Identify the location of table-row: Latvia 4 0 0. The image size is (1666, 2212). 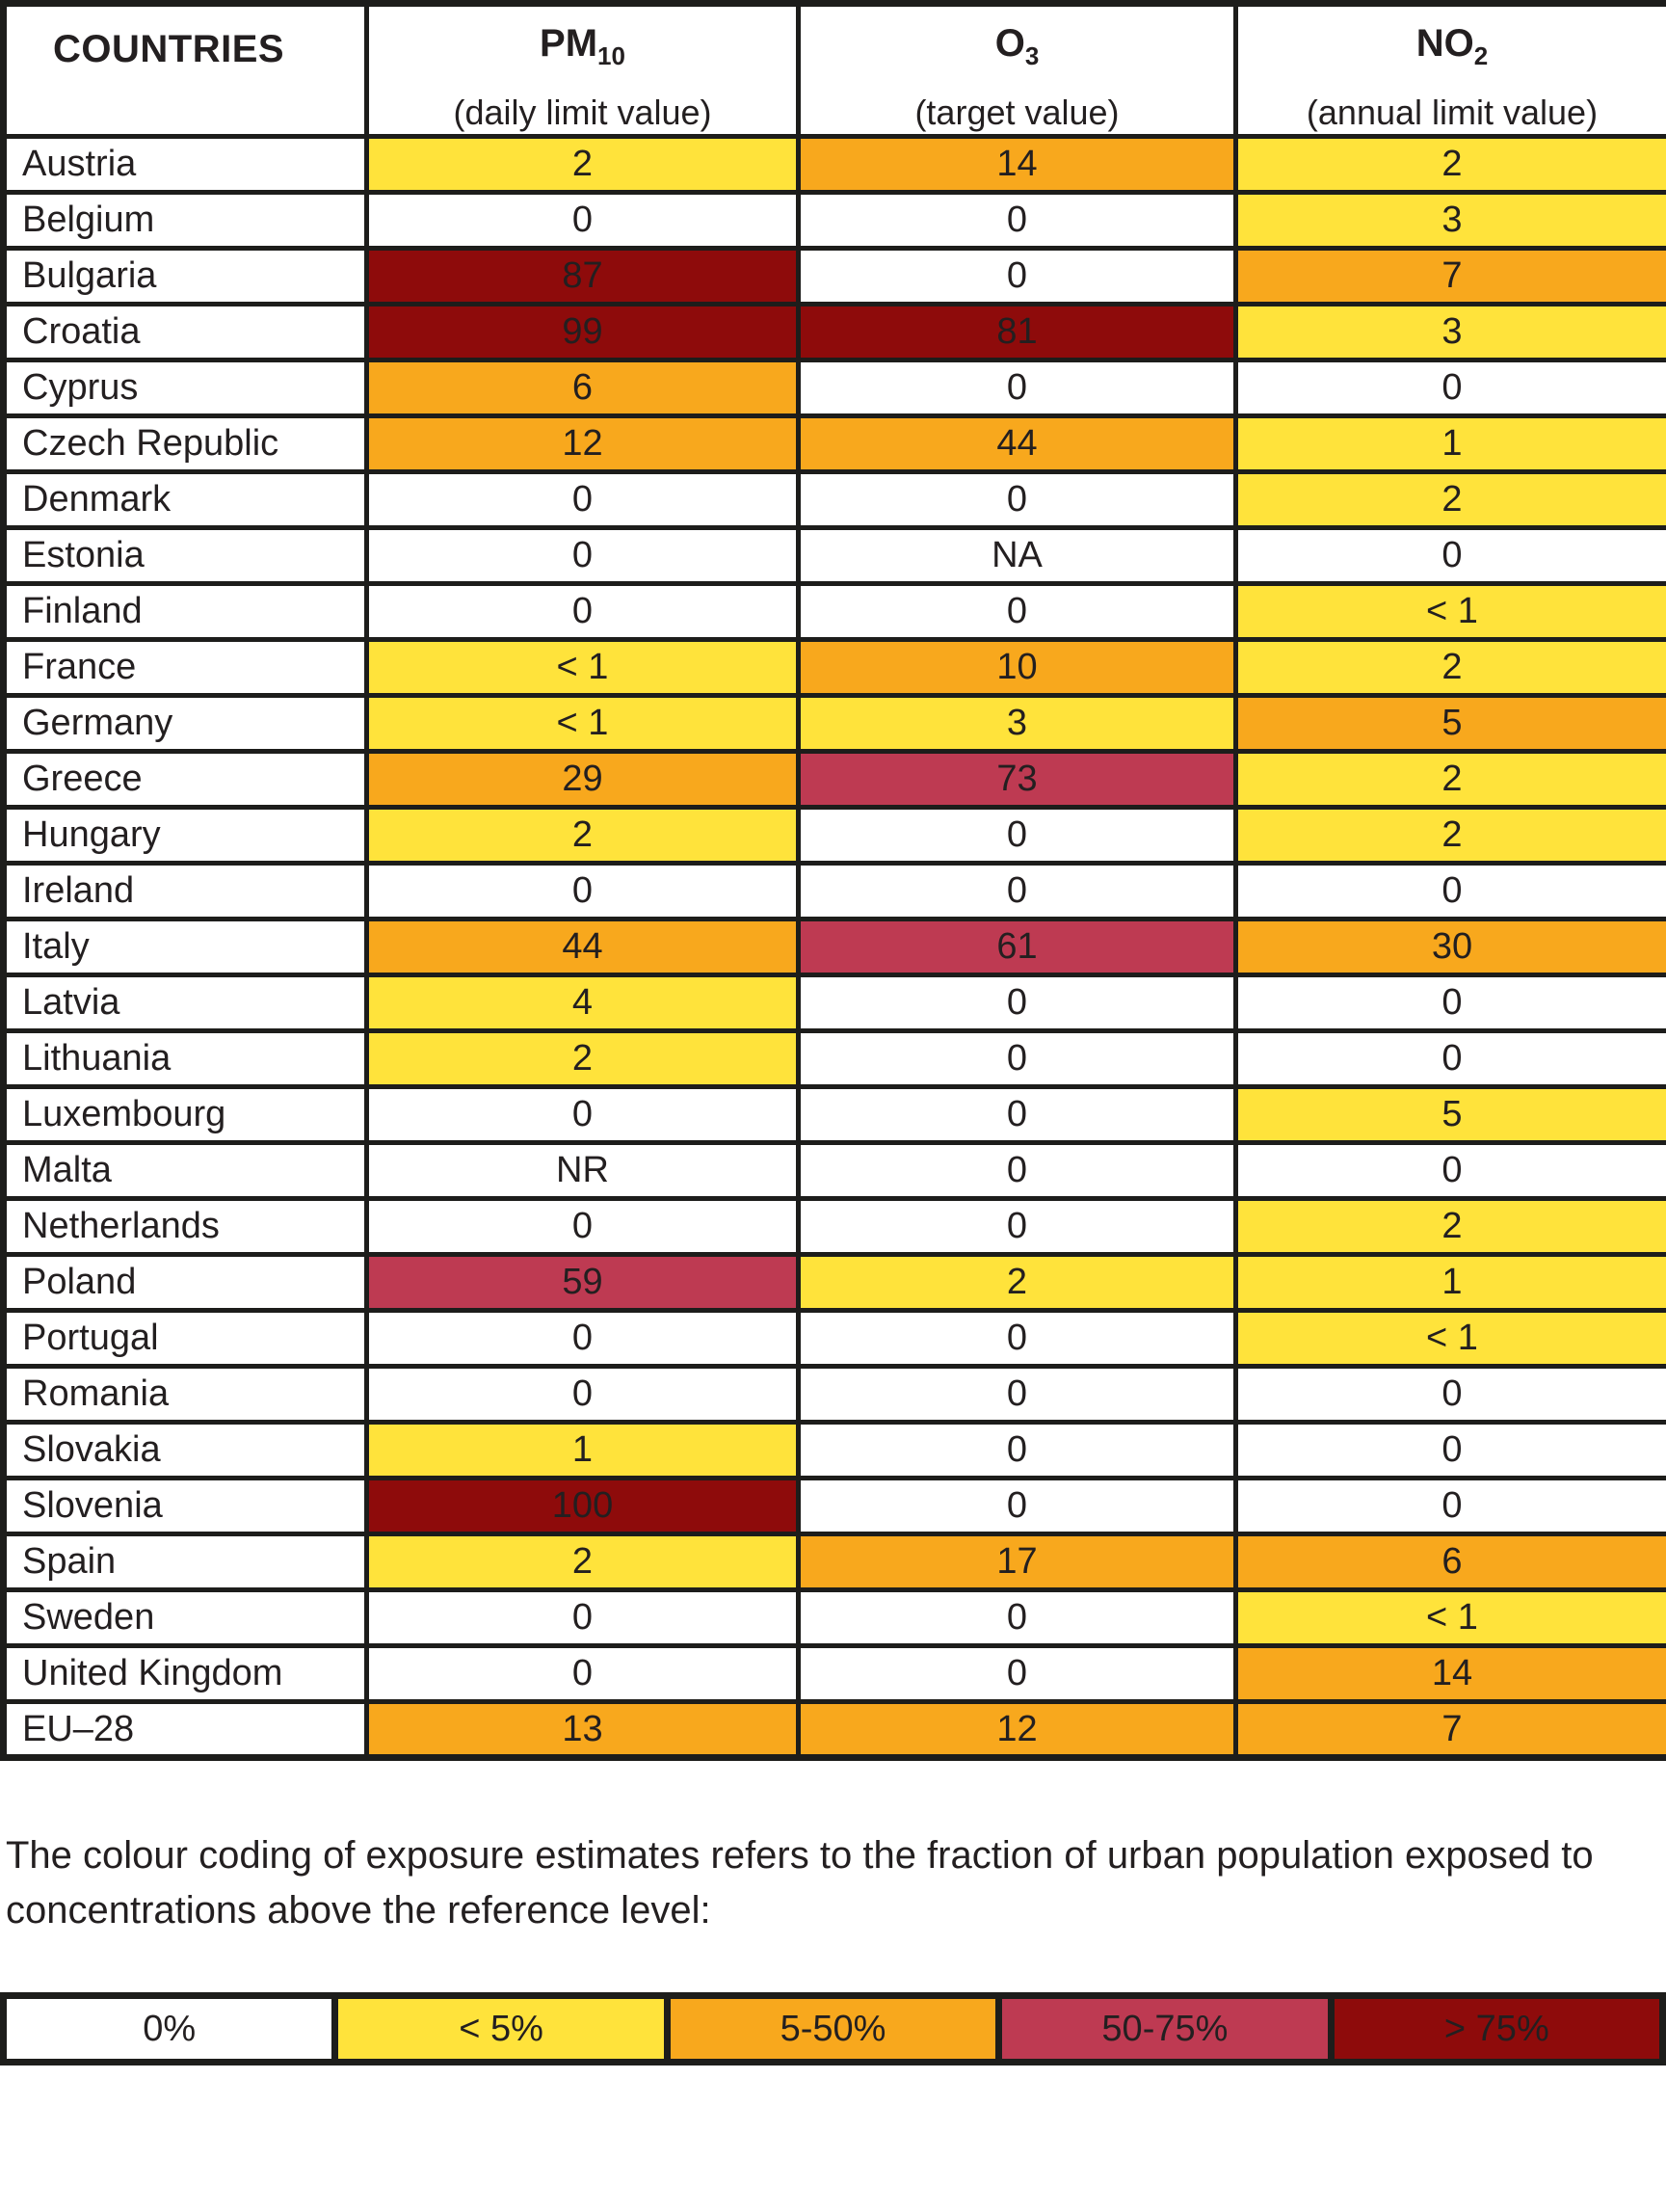
(834, 1003).